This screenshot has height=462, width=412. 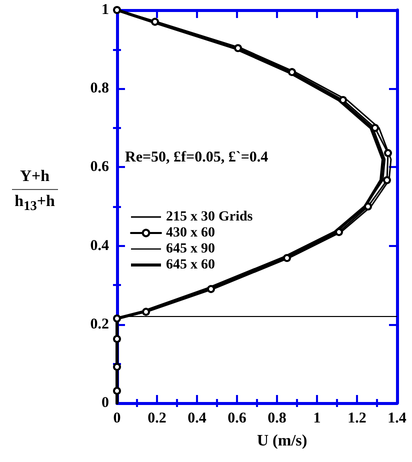 What do you see at coordinates (100, 246) in the screenshot?
I see `y-tick-label: 0.4` at bounding box center [100, 246].